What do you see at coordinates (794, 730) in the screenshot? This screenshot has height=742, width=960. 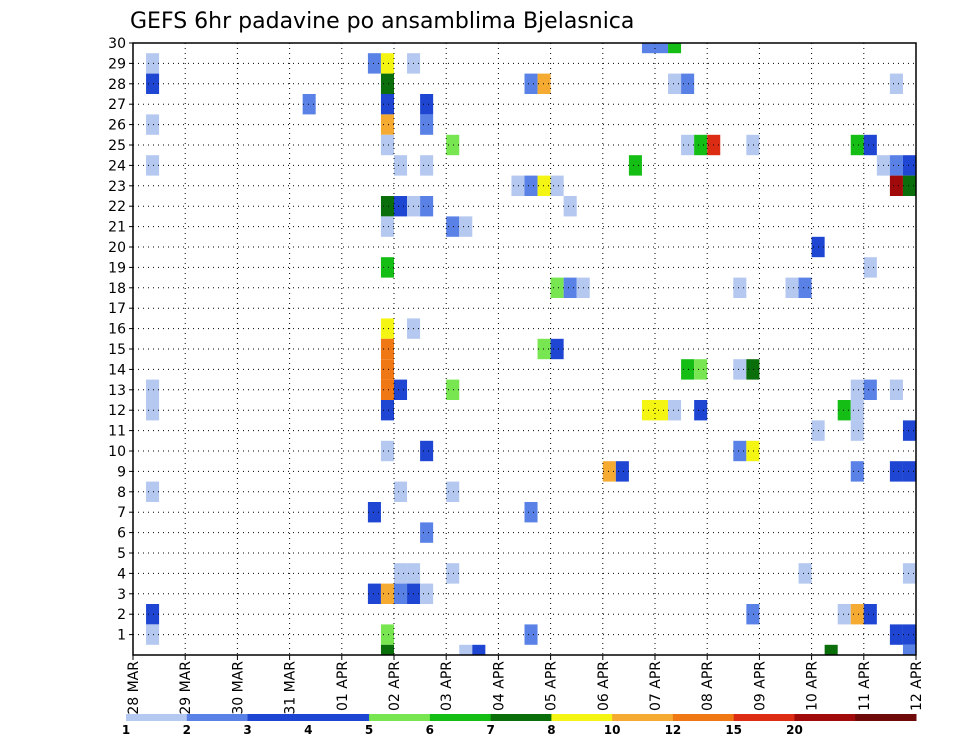 I see `colorbar-label: 20` at bounding box center [794, 730].